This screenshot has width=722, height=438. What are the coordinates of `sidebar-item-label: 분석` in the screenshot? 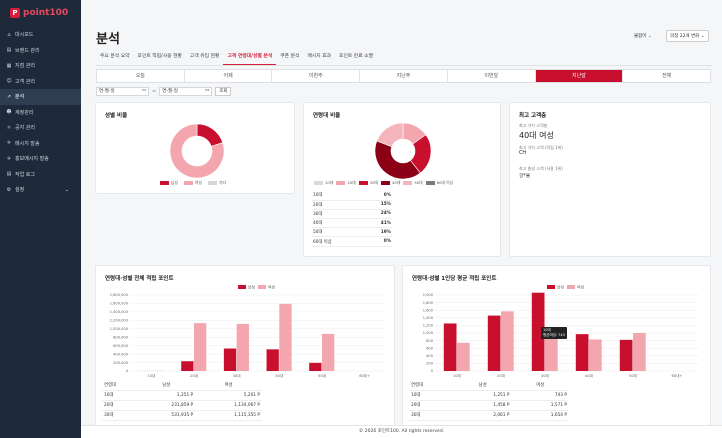 It's located at (20, 97).